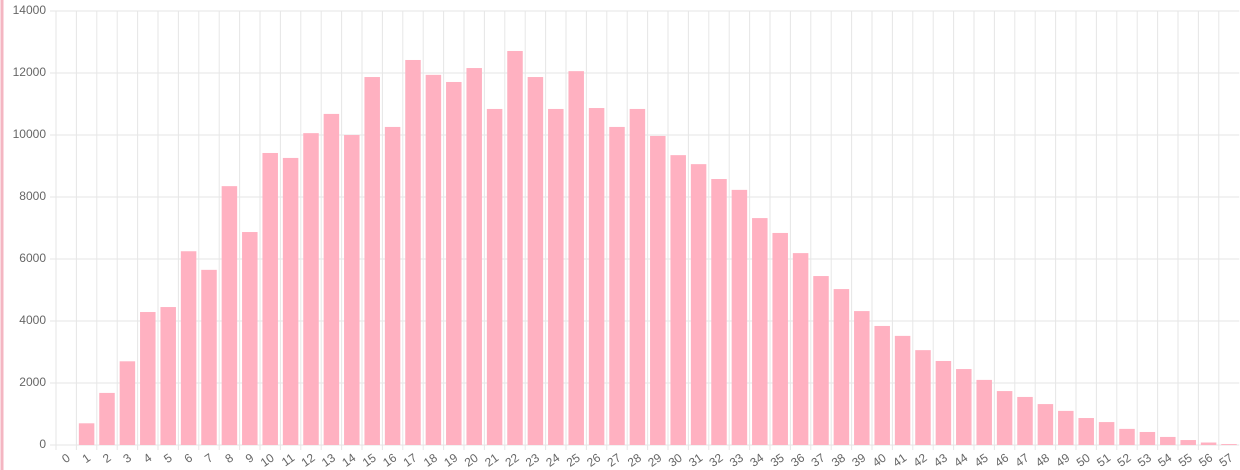  What do you see at coordinates (552, 459) in the screenshot?
I see `x-tick-label: 24` at bounding box center [552, 459].